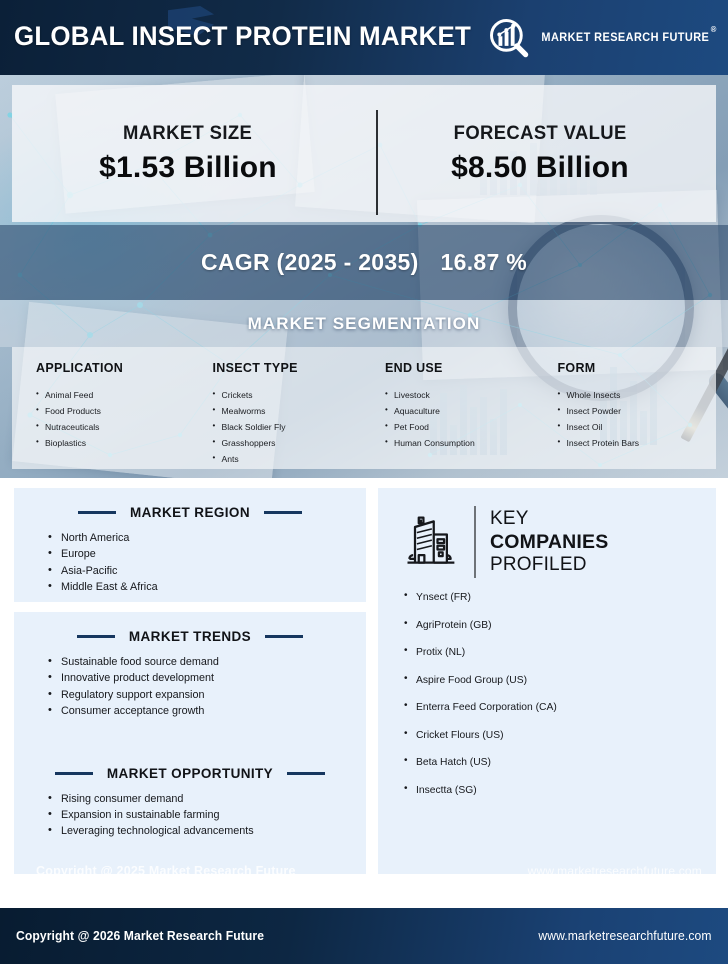 The width and height of the screenshot is (728, 964). I want to click on website-watermark: www.marketresearchfuture.com, so click(614, 869).